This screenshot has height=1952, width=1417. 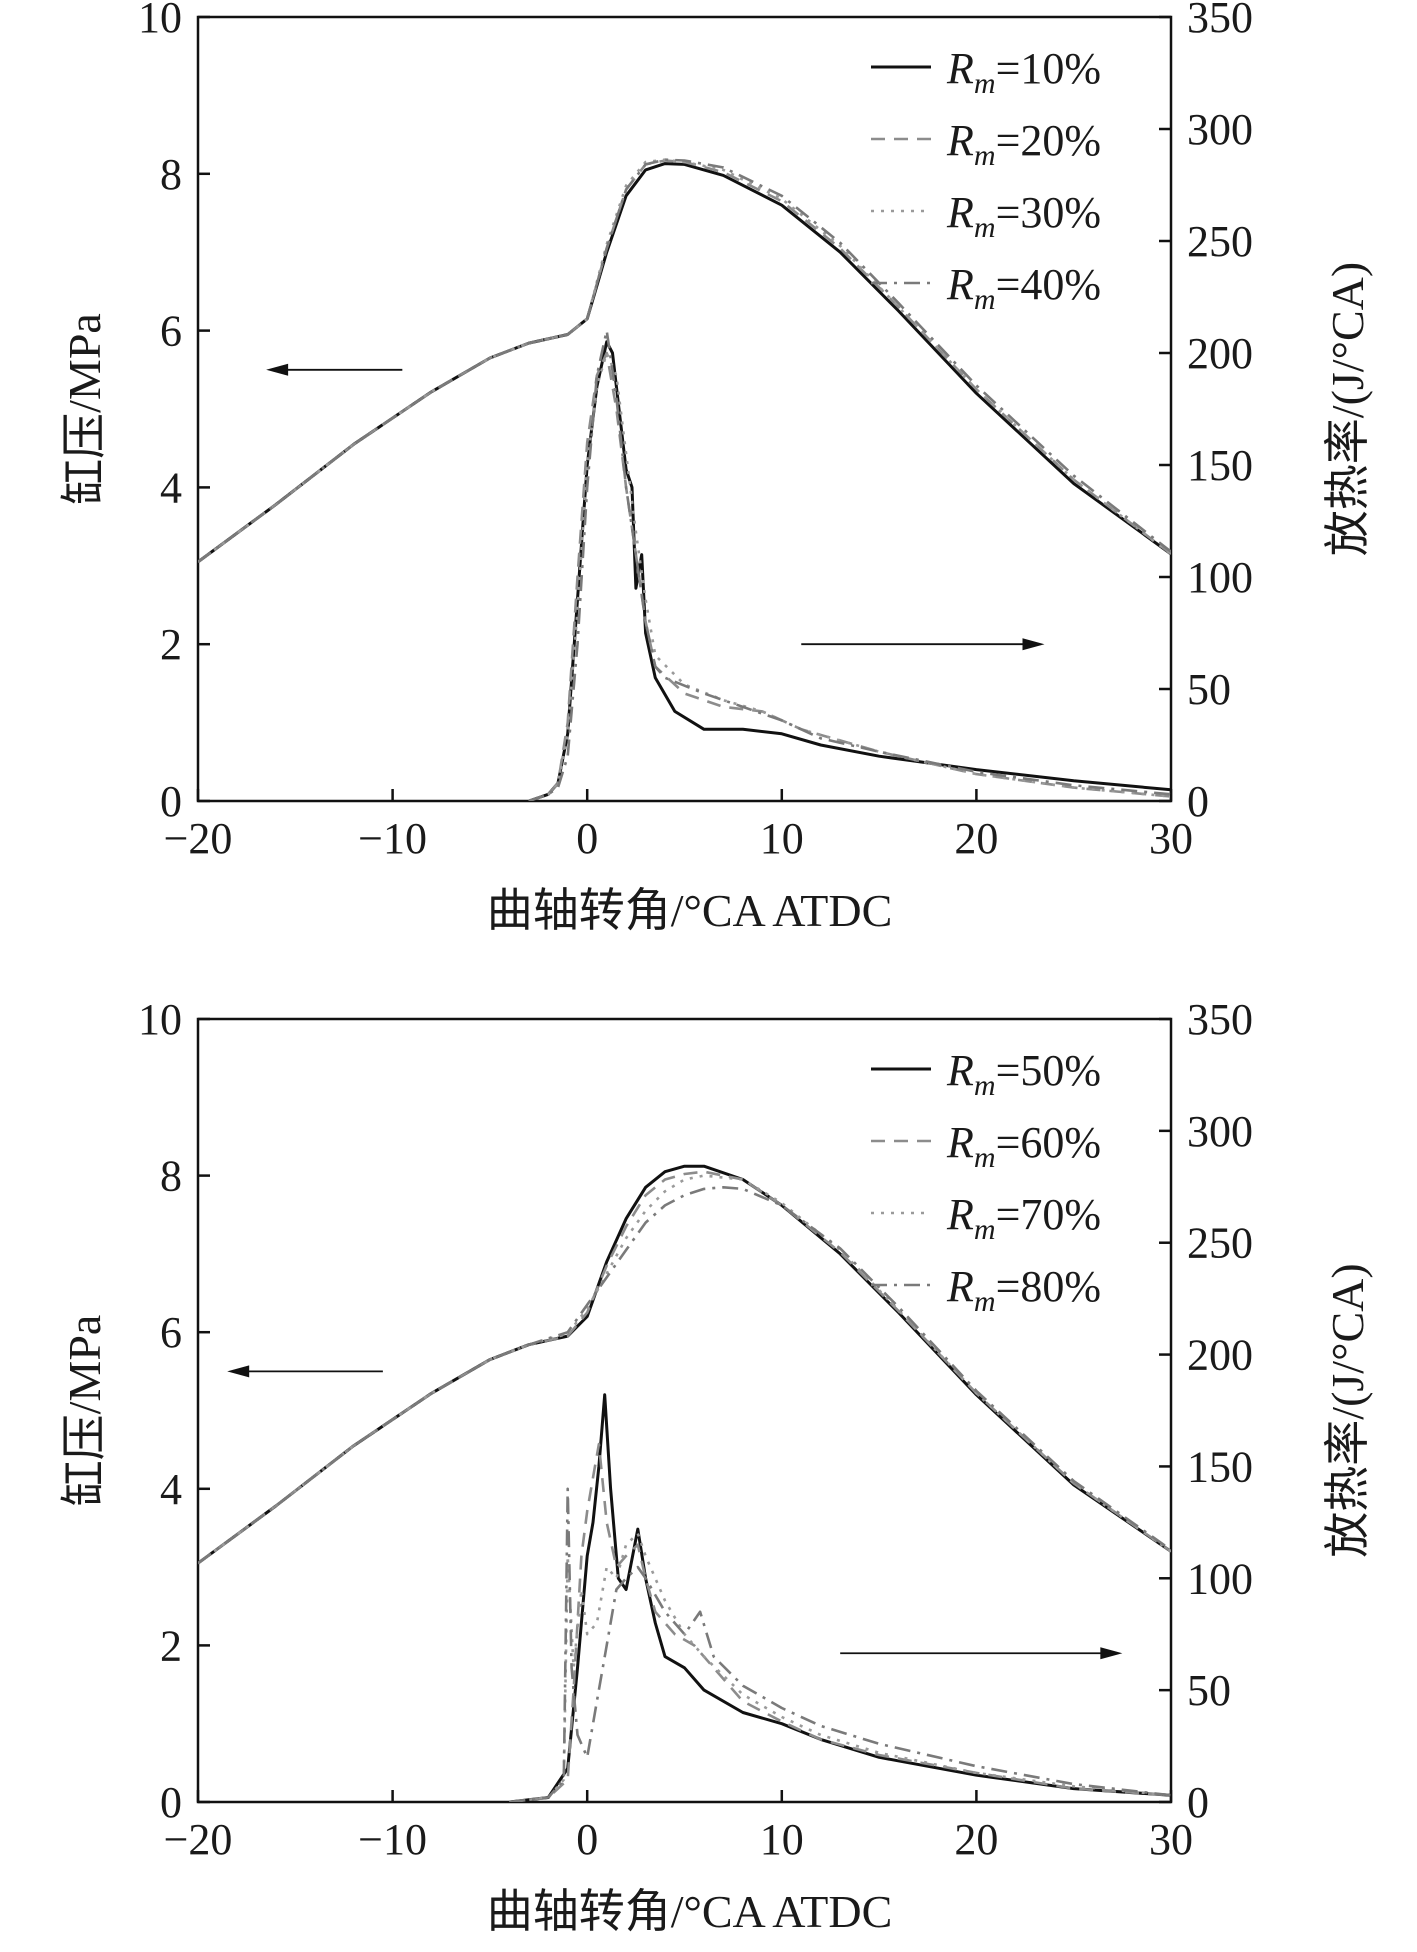 I want to click on legend-label: =80%, so click(x=1048, y=1286).